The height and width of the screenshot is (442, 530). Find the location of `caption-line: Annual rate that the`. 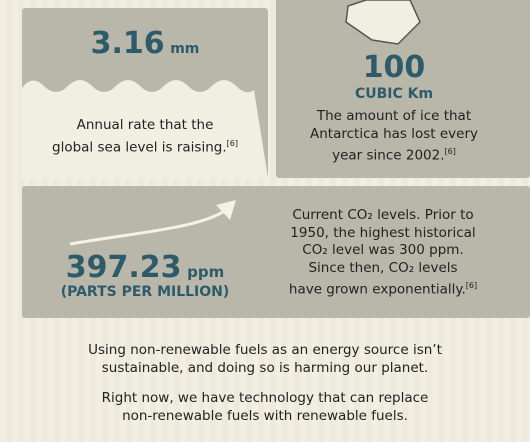

caption-line: Annual rate that the is located at coordinates (145, 126).